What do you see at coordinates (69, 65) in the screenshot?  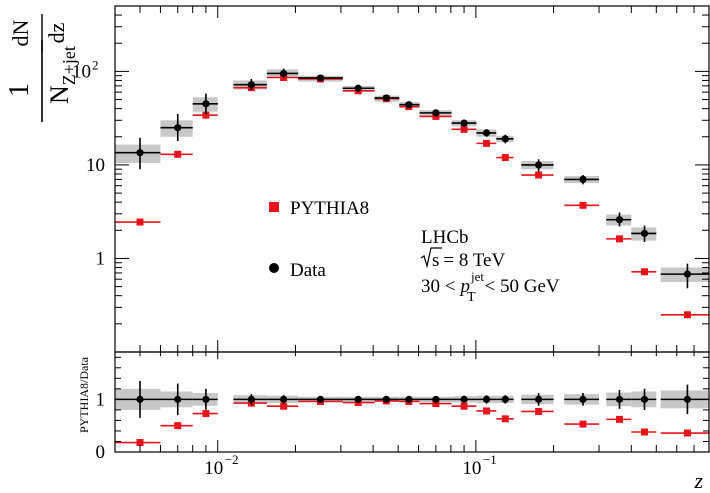 I see `ylabel-norm-sub: Z+jet` at bounding box center [69, 65].